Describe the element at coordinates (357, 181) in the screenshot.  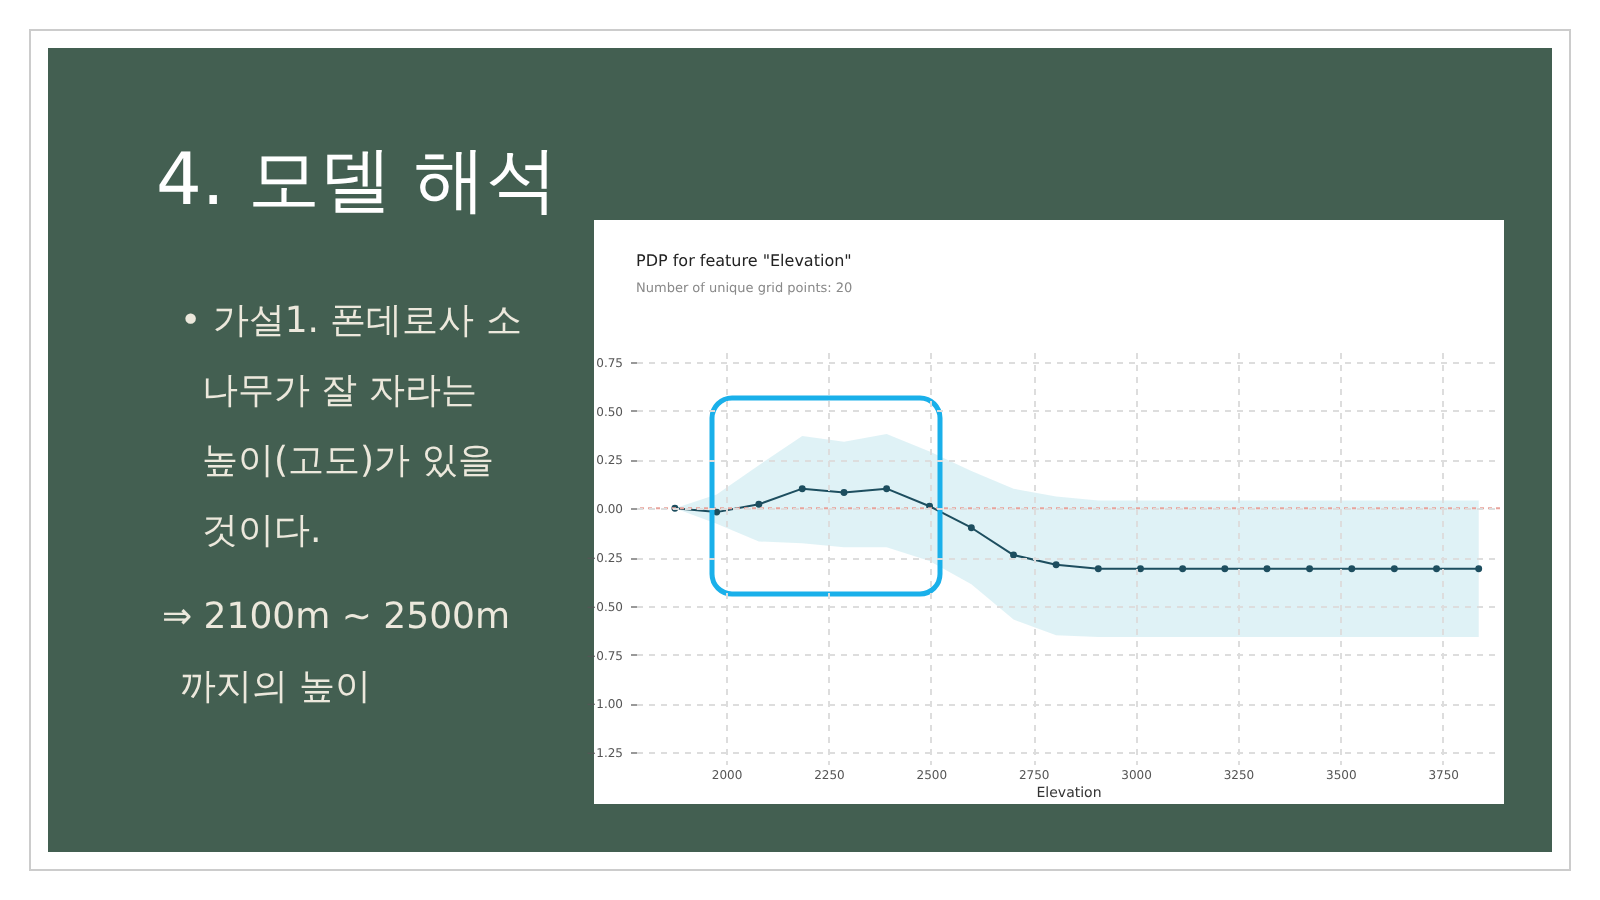
I see `text: 4. 모델 해석` at that location.